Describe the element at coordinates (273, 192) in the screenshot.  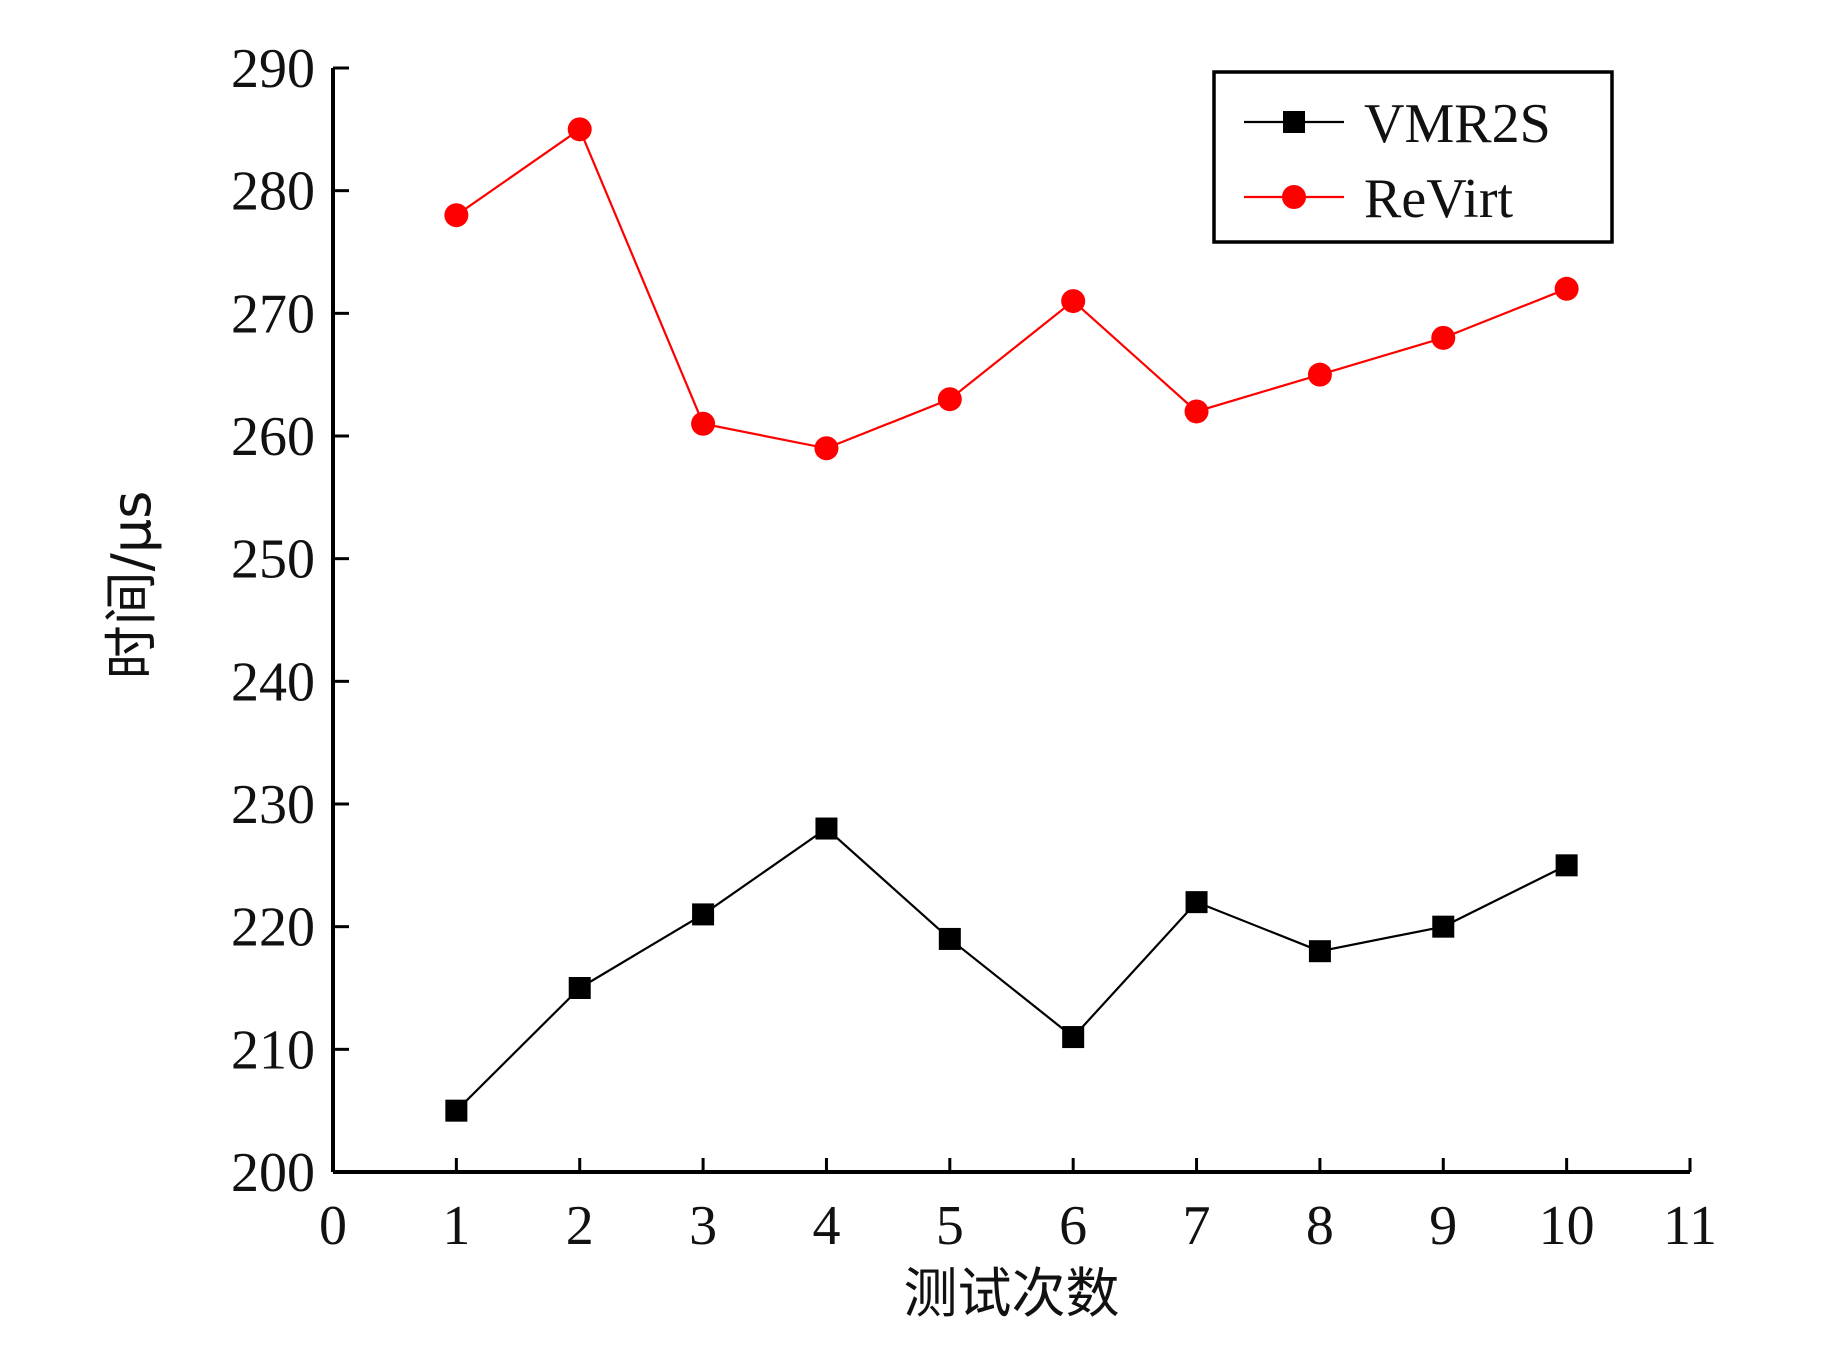
I see `y-tick-label: 280` at that location.